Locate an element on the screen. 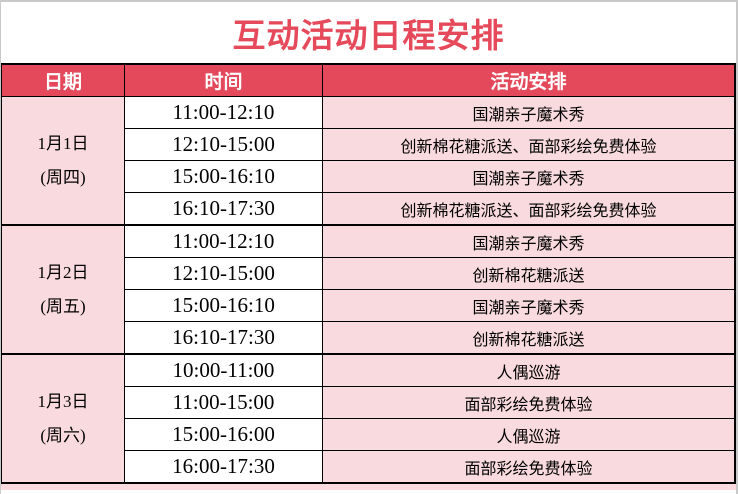  schedule-row: 16:10-17:30 创新棉花糖派送 is located at coordinates (369, 338).